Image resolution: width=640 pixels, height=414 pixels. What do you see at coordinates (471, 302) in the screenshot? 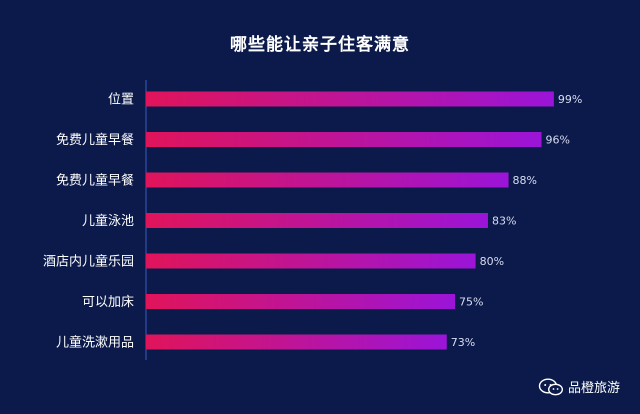
I see `value-label: 75%` at bounding box center [471, 302].